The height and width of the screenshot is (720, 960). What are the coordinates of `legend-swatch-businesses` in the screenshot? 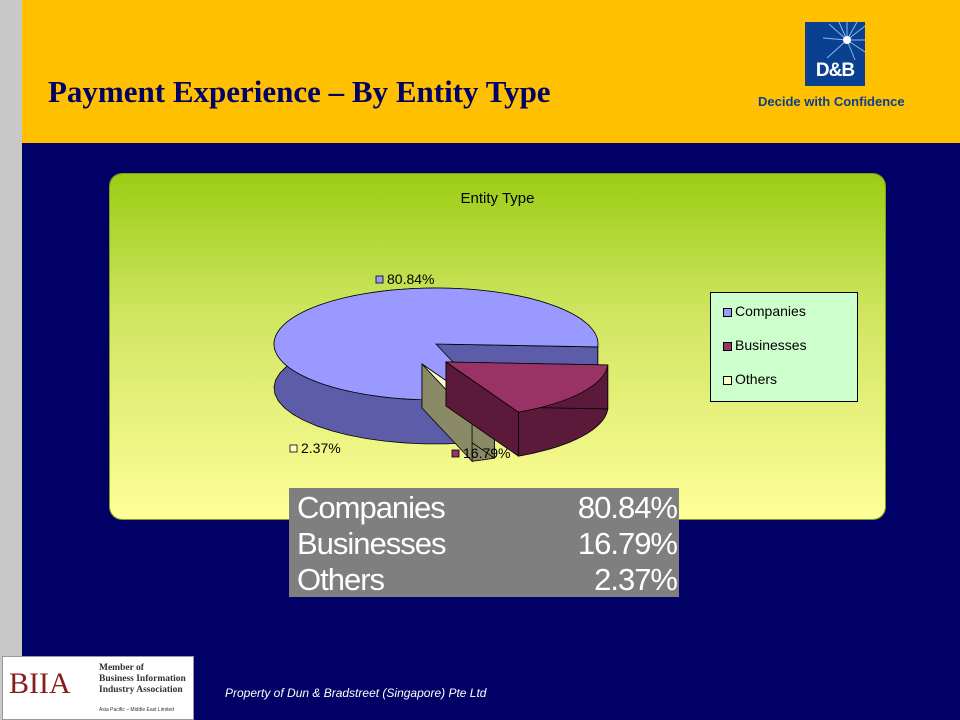 It's located at (727, 346).